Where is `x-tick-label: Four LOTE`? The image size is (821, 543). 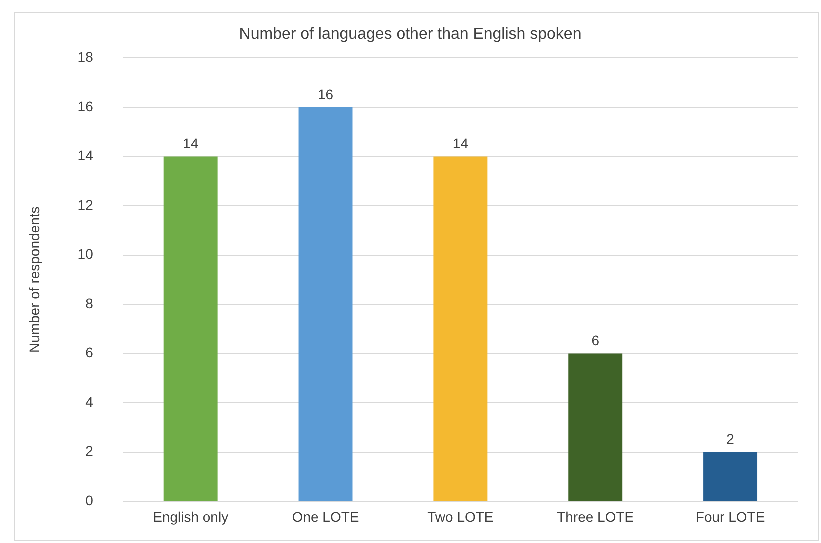
x-tick-label: Four LOTE is located at coordinates (731, 516).